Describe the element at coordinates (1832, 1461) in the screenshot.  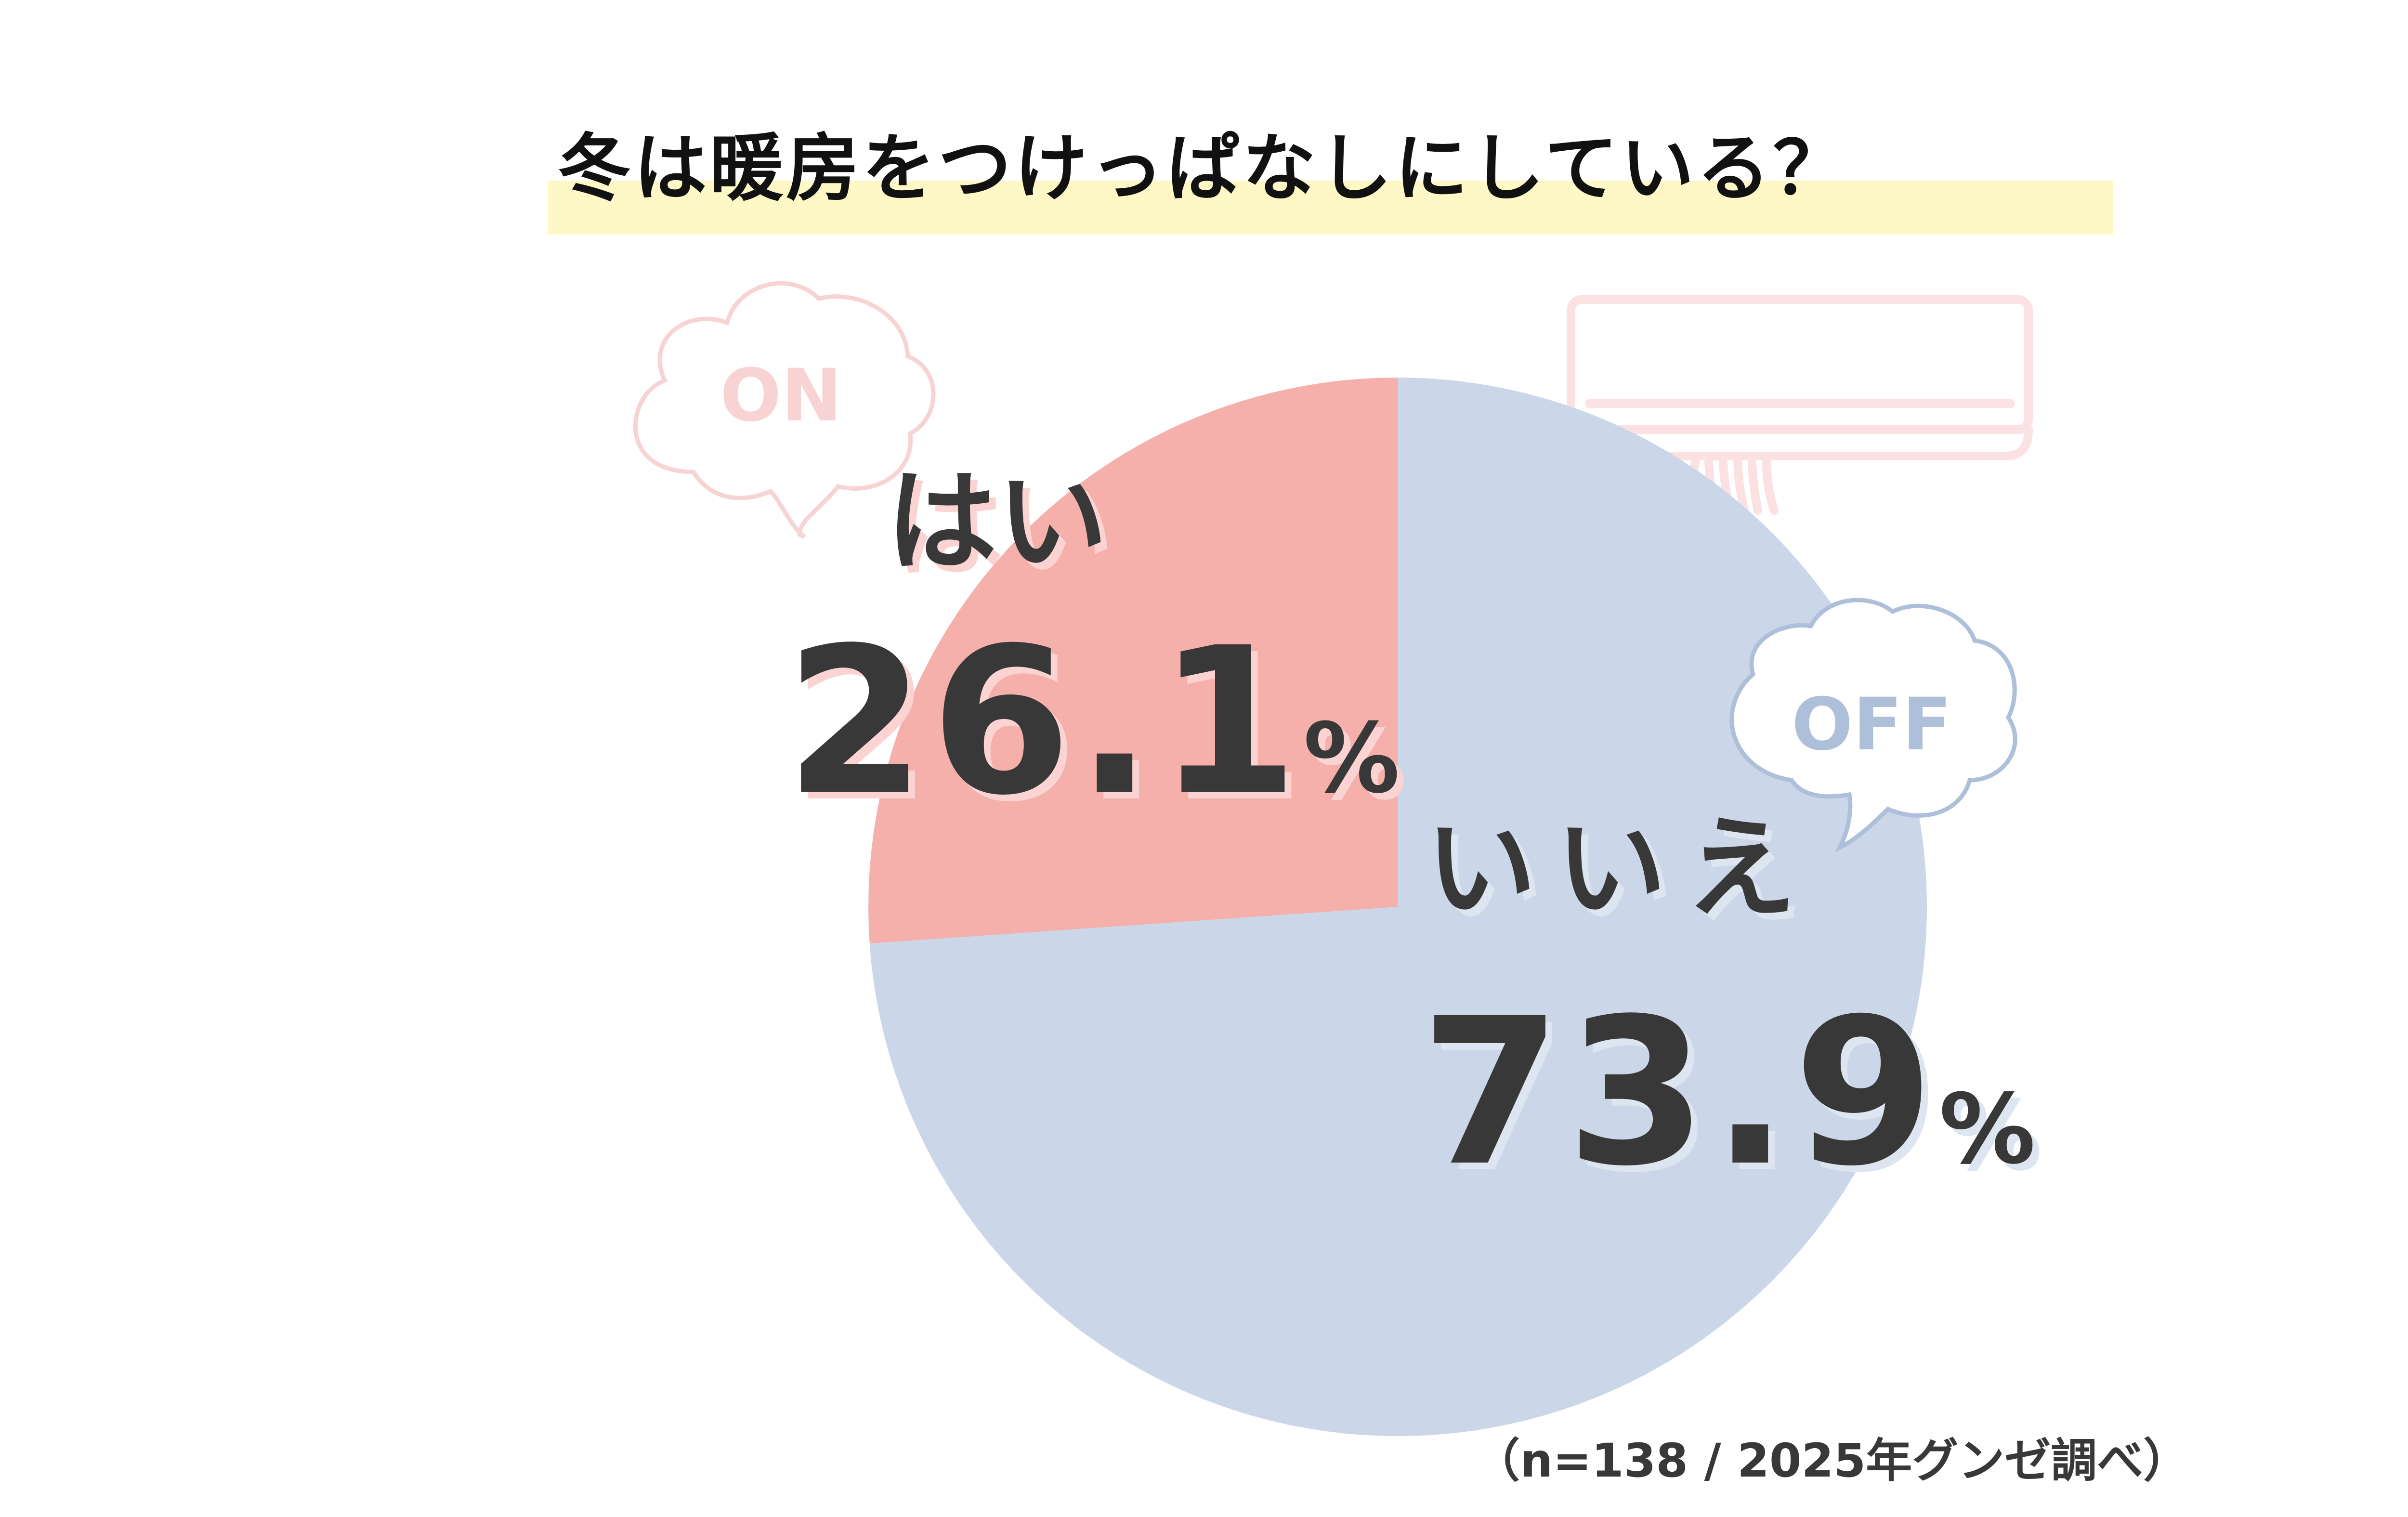
I see `survey-footnote: （n=138 / 2025年グンゼ調べ）` at that location.